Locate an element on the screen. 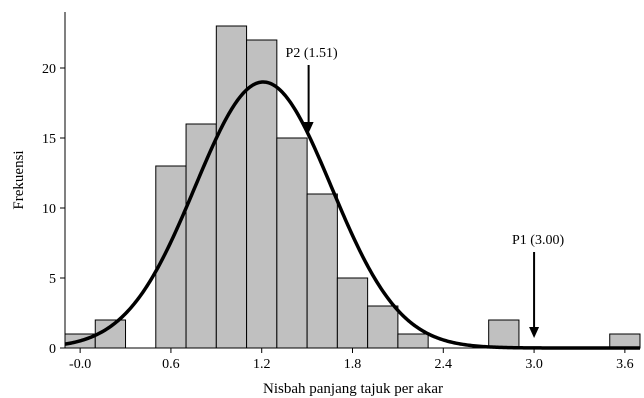 Image resolution: width=644 pixels, height=398 pixels. y-tick-label: 15 is located at coordinates (49, 139).